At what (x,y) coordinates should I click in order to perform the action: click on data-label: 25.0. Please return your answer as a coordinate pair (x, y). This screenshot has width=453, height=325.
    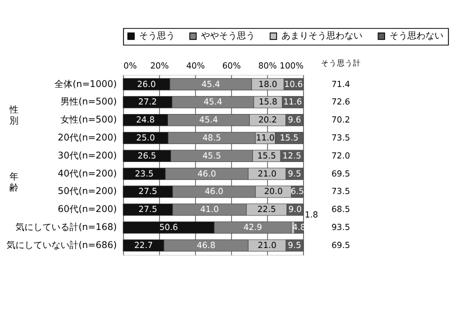
    Looking at the image, I should click on (145, 137).